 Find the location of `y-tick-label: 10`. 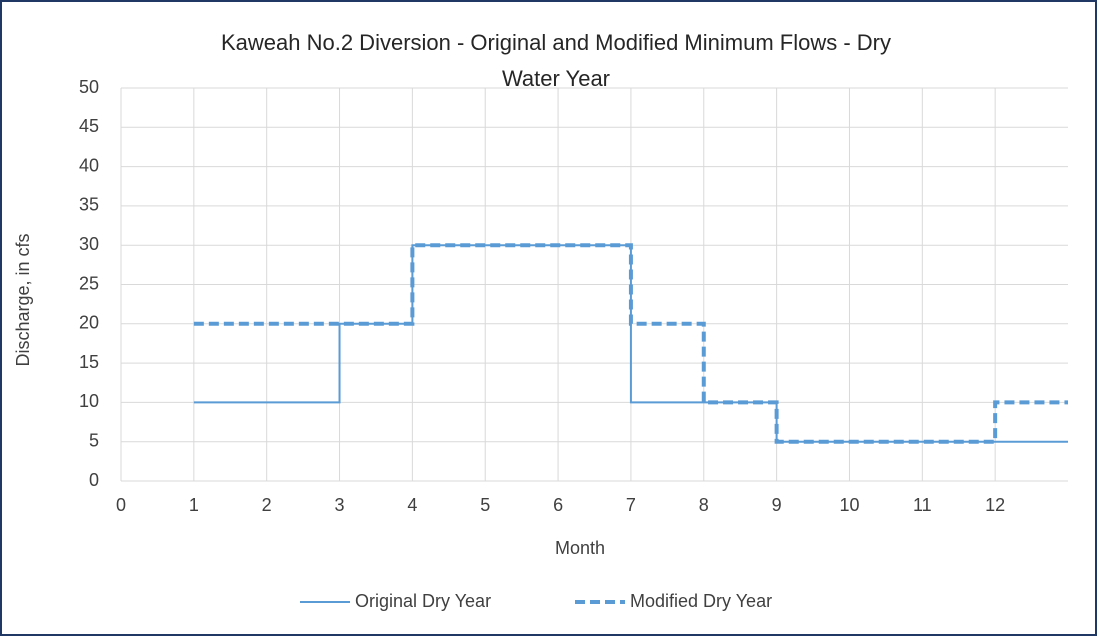

y-tick-label: 10 is located at coordinates (89, 401).